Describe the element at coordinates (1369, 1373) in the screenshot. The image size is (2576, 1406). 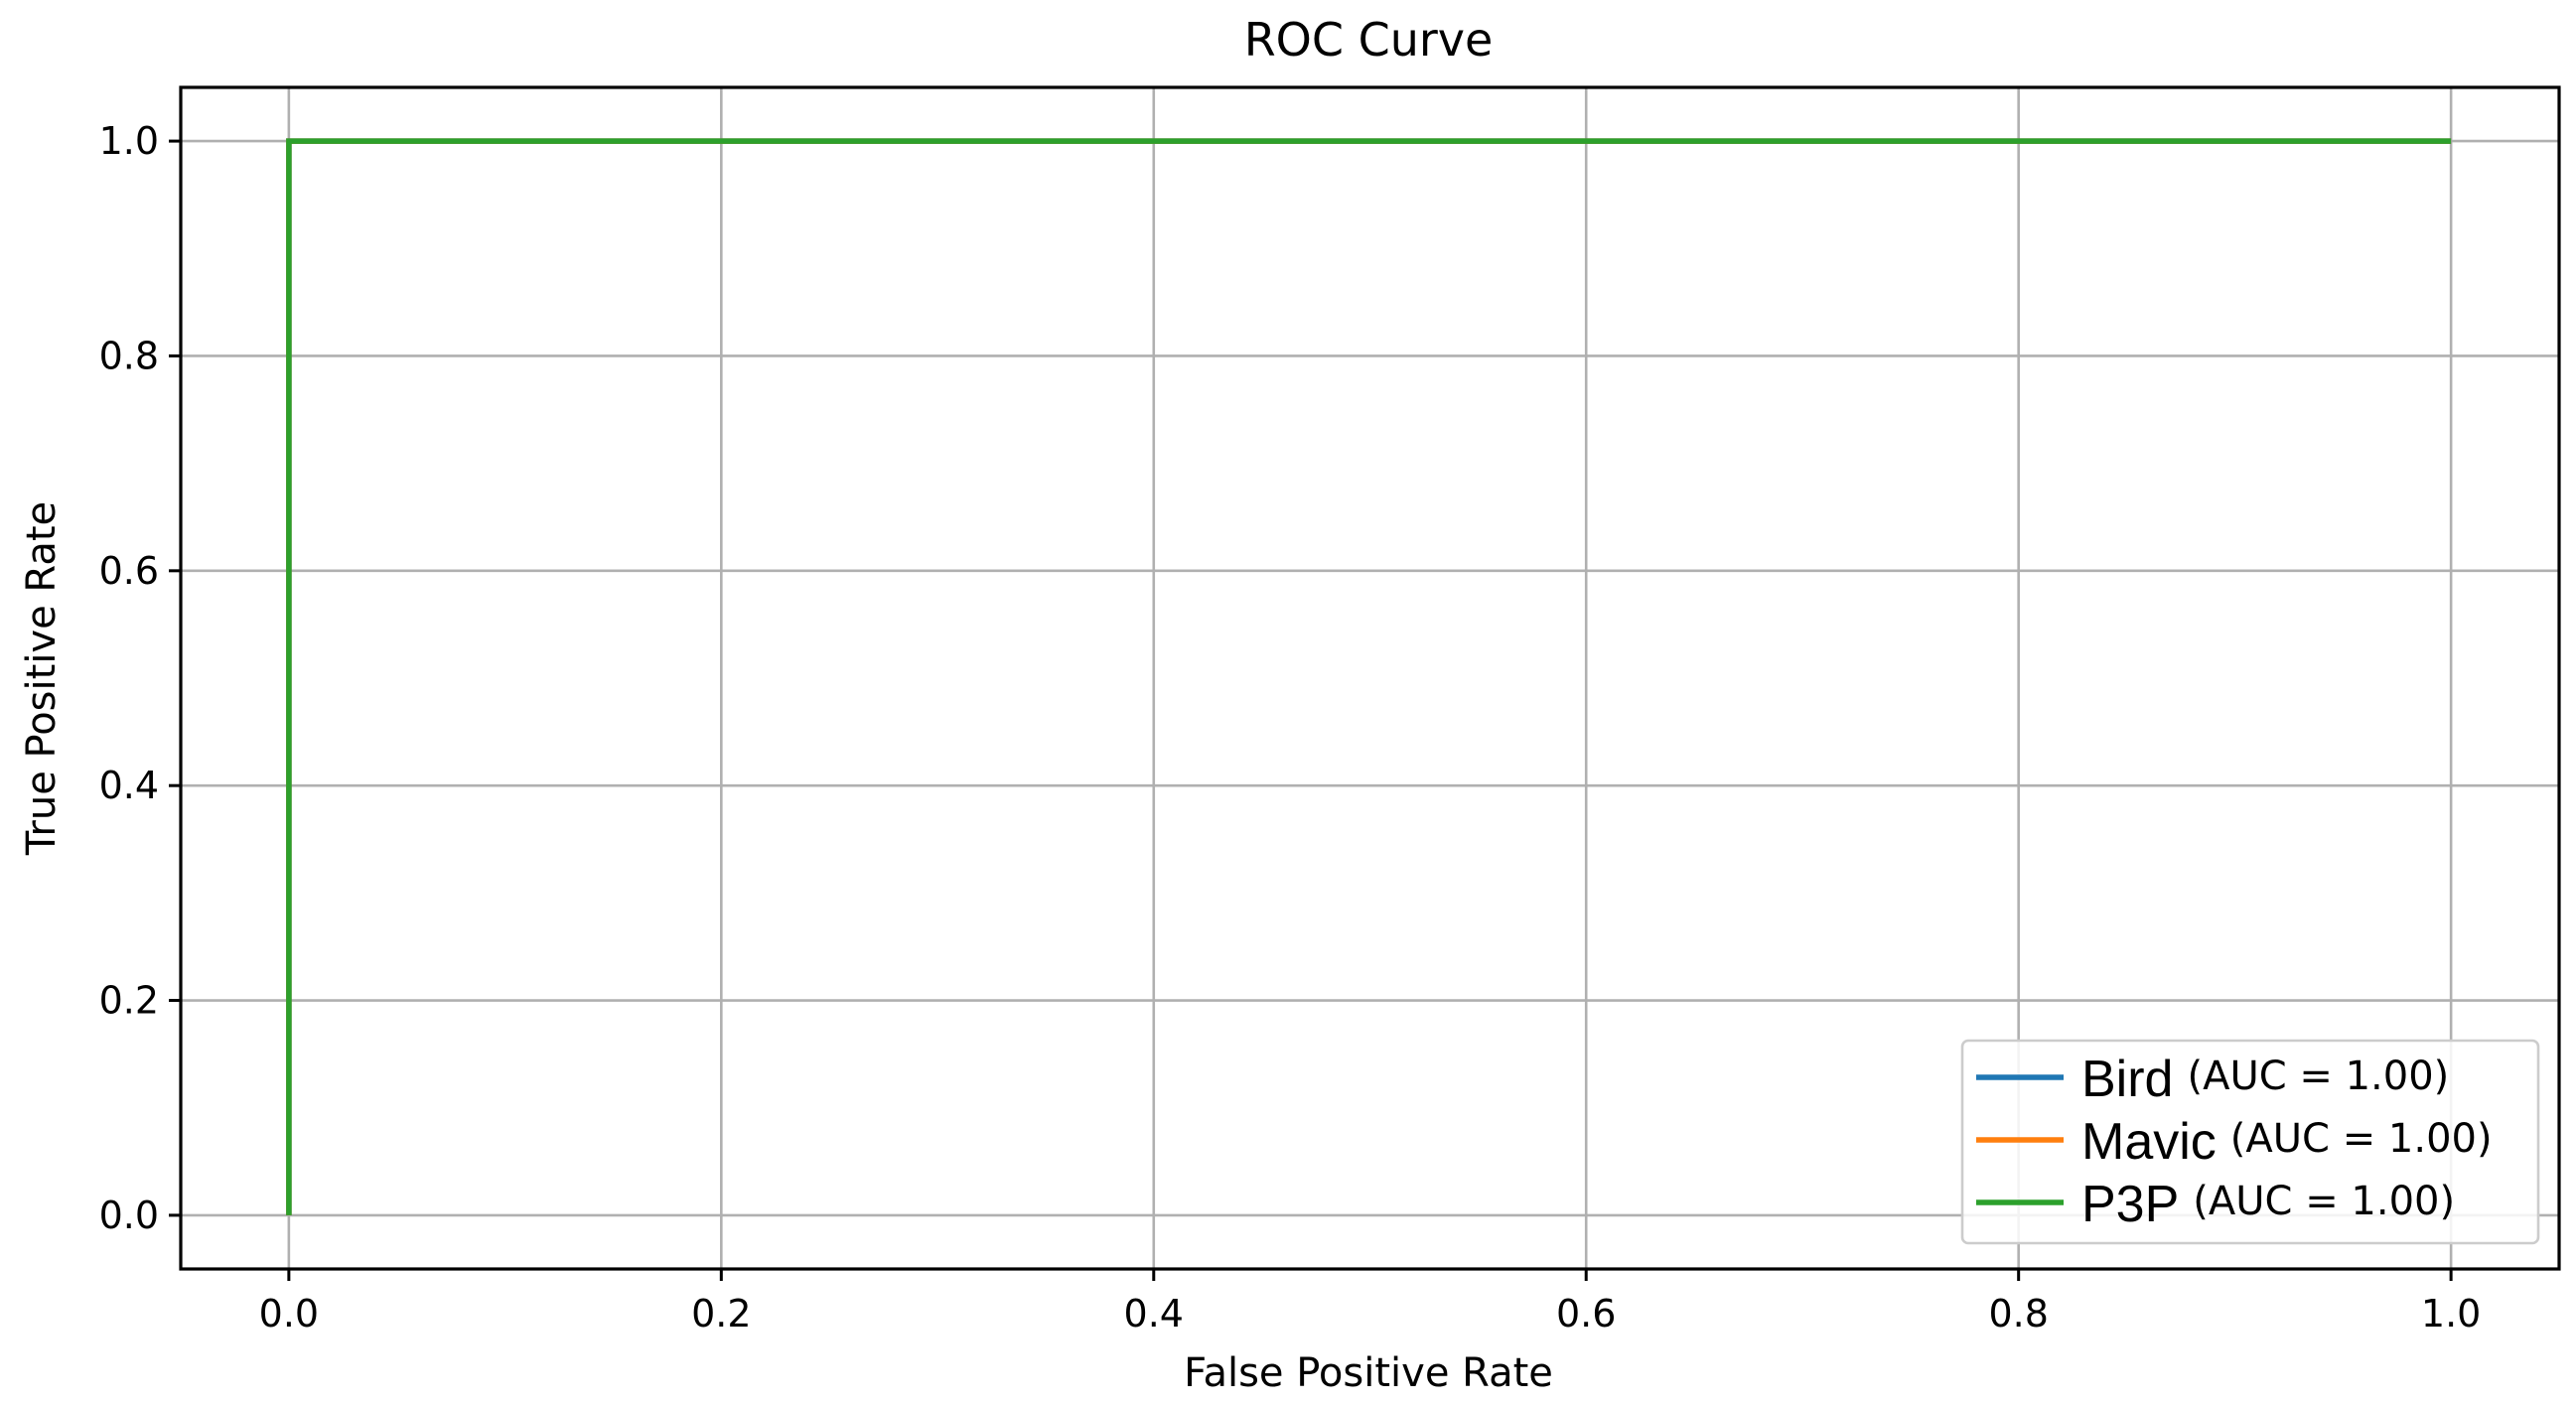
I see `x-axis-label: False Positive Rate` at that location.